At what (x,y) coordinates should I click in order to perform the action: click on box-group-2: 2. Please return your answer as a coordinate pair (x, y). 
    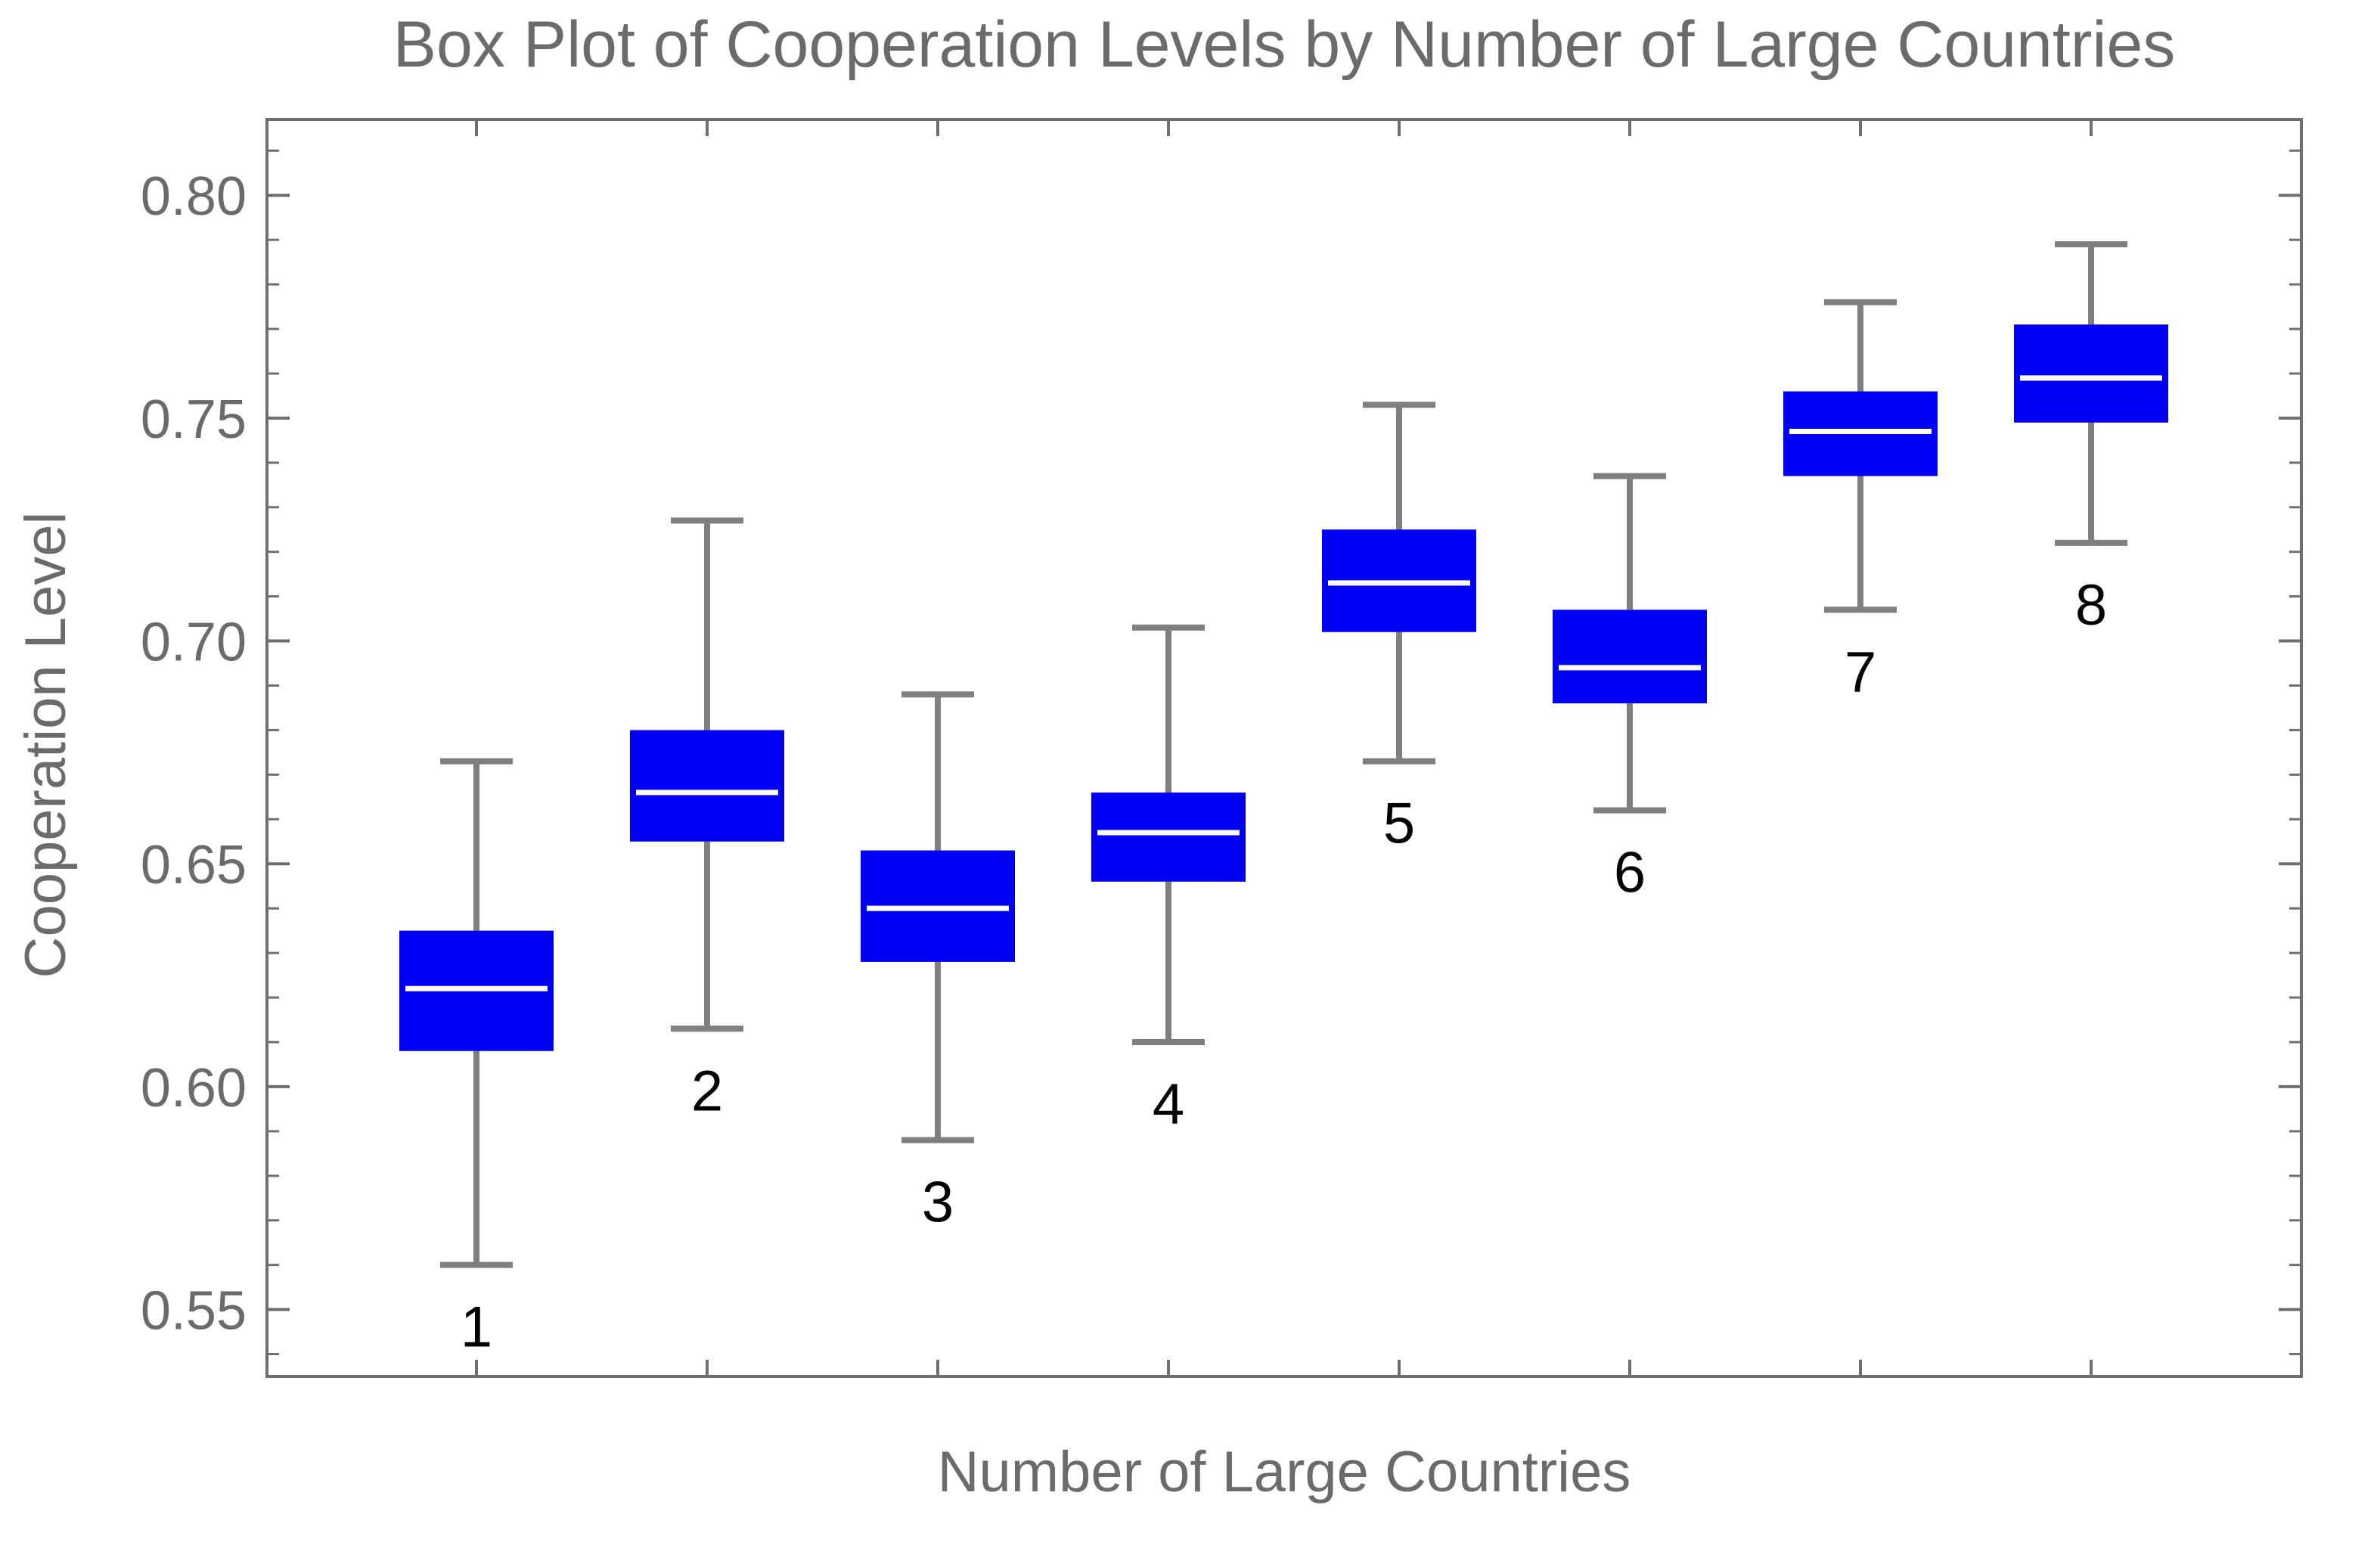
    Looking at the image, I should click on (707, 747).